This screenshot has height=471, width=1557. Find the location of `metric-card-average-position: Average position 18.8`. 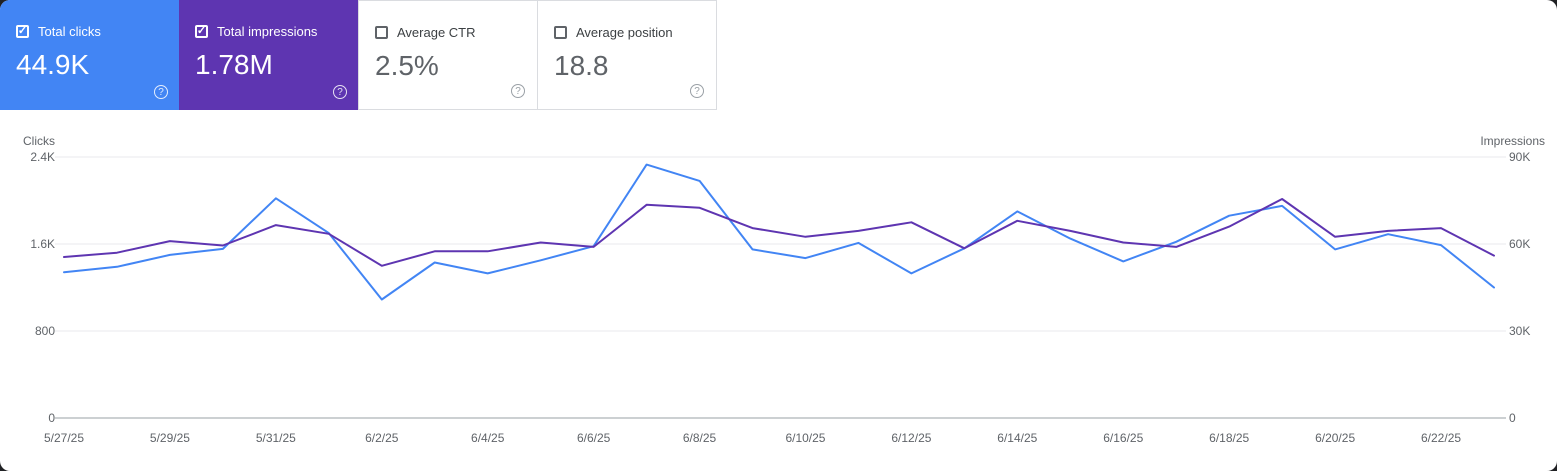

metric-card-average-position: Average position 18.8 is located at coordinates (627, 55).